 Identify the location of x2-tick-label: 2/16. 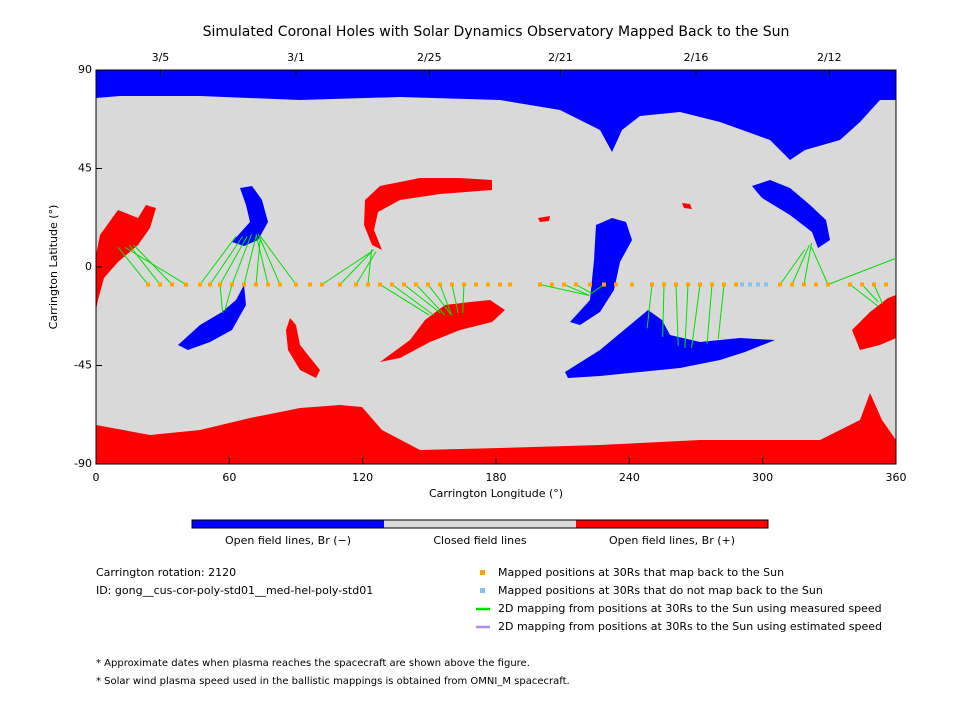
(696, 57).